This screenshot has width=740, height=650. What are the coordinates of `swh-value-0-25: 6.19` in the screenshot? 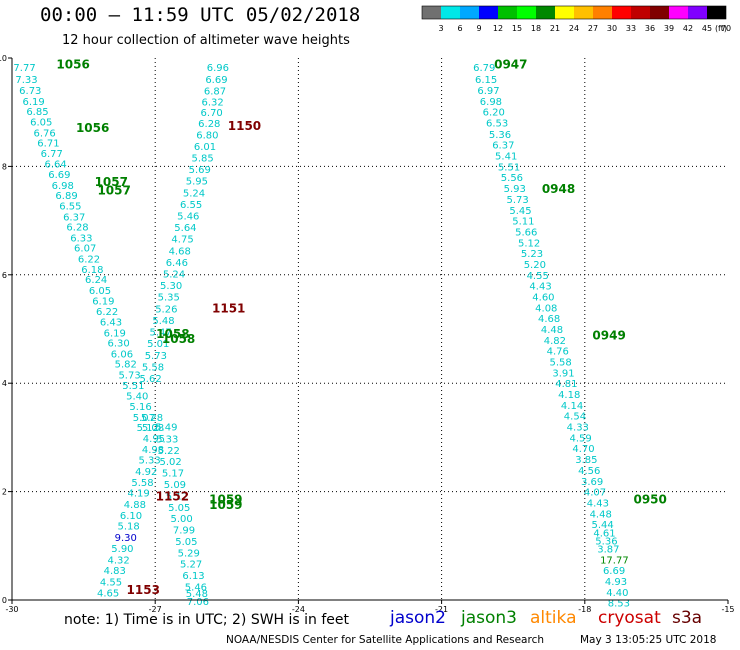 It's located at (115, 333).